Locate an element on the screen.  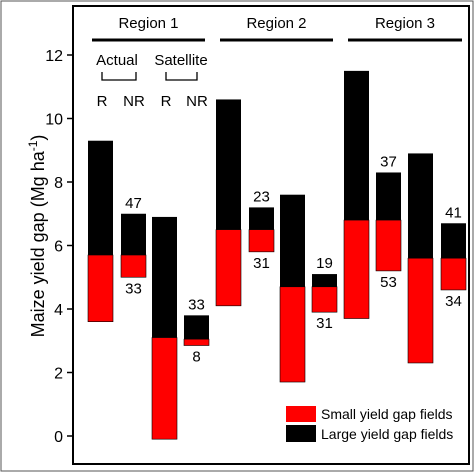
y-tick-label: 4 is located at coordinates (58, 310).